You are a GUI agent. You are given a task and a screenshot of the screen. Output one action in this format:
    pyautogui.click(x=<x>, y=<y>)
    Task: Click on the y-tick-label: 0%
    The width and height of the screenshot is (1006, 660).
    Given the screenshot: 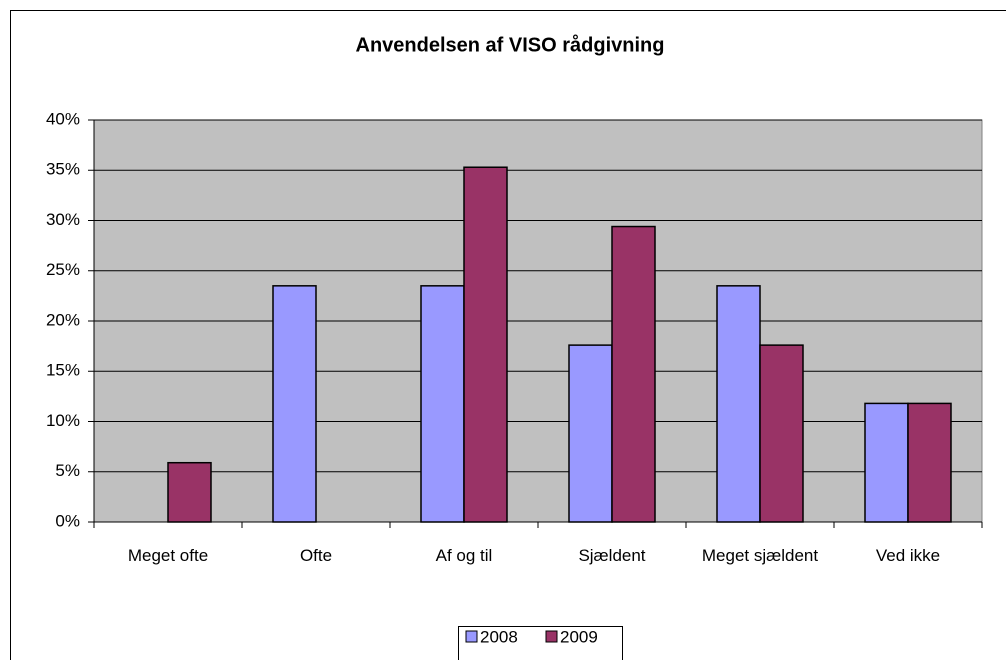 What is the action you would take?
    pyautogui.click(x=67, y=520)
    